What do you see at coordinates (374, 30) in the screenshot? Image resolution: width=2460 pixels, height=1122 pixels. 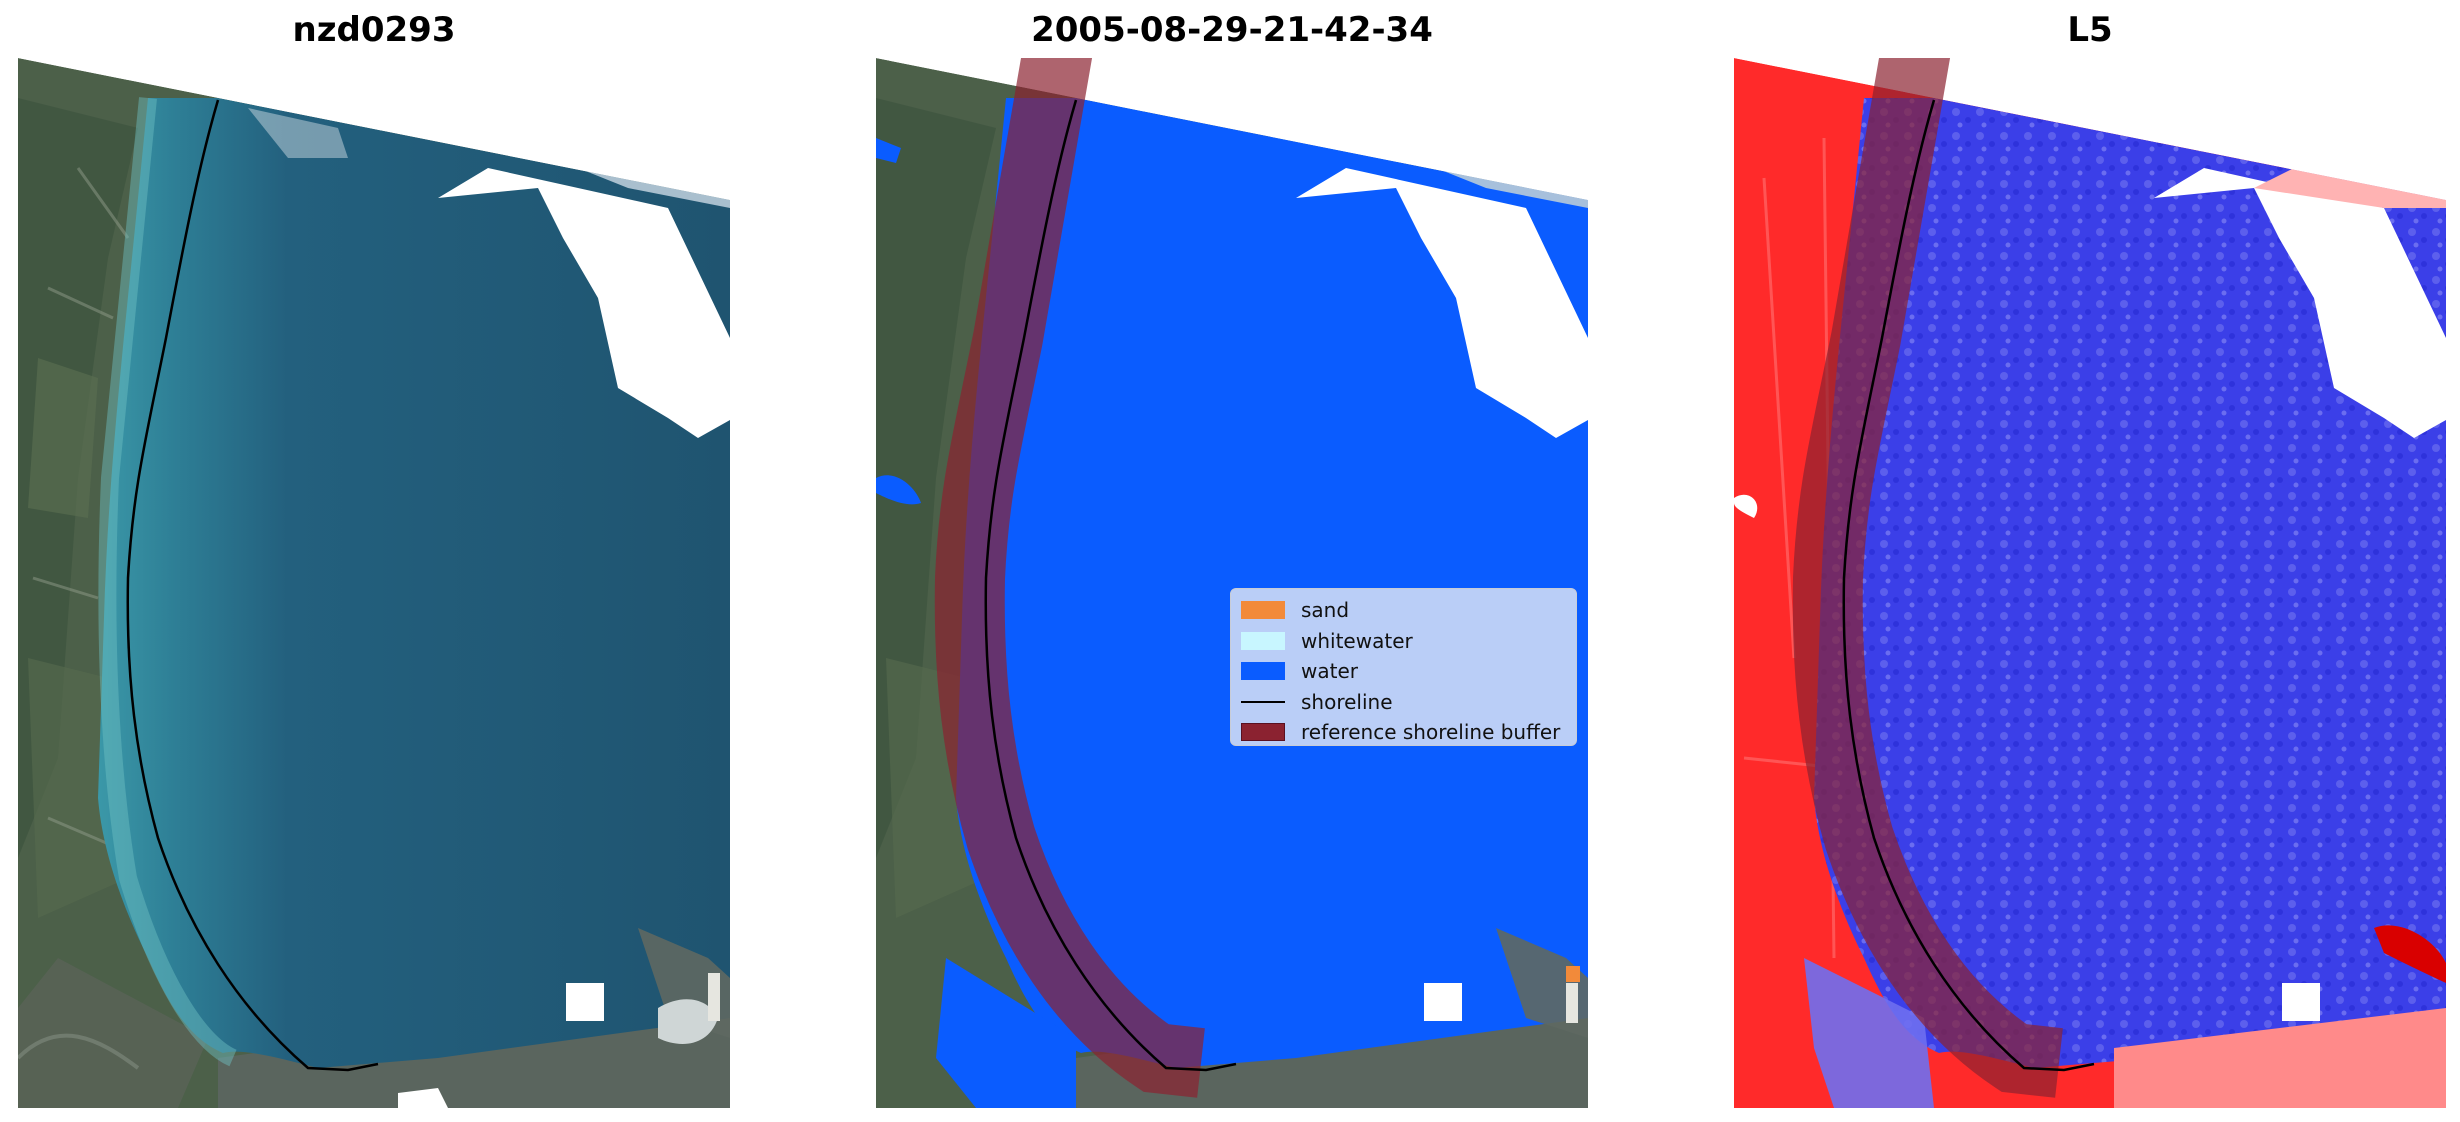 I see `panel-title-rgb: nzd0293` at bounding box center [374, 30].